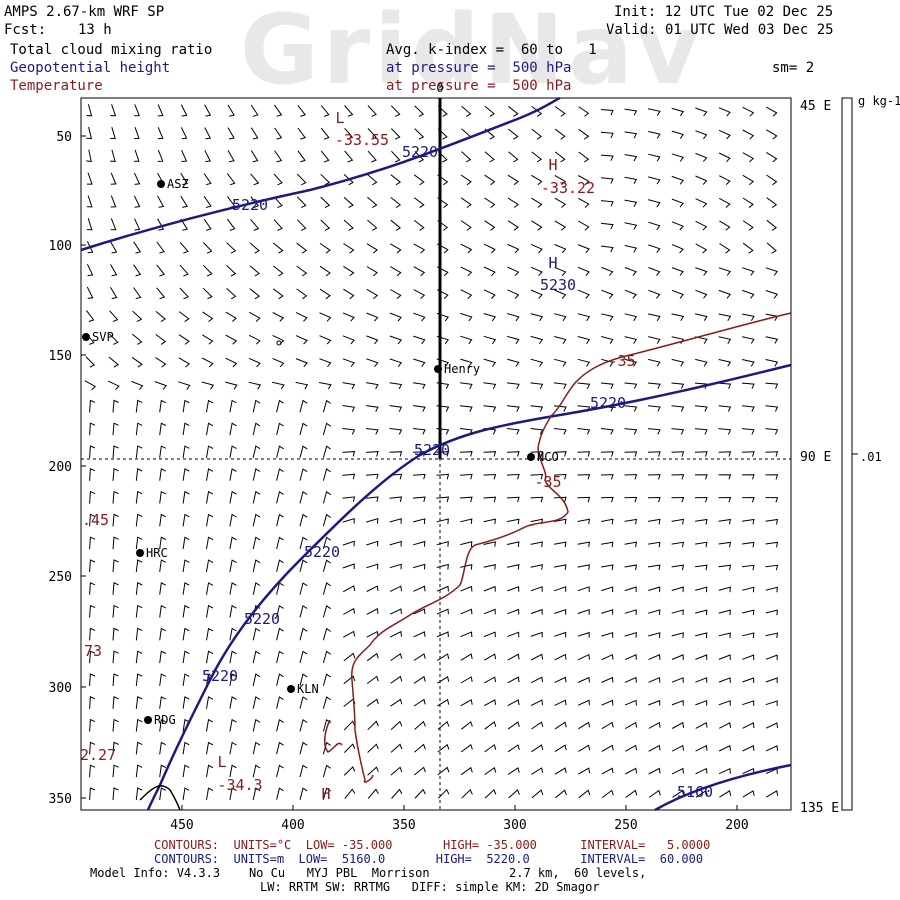  I want to click on station-label: ASZ, so click(178, 184).